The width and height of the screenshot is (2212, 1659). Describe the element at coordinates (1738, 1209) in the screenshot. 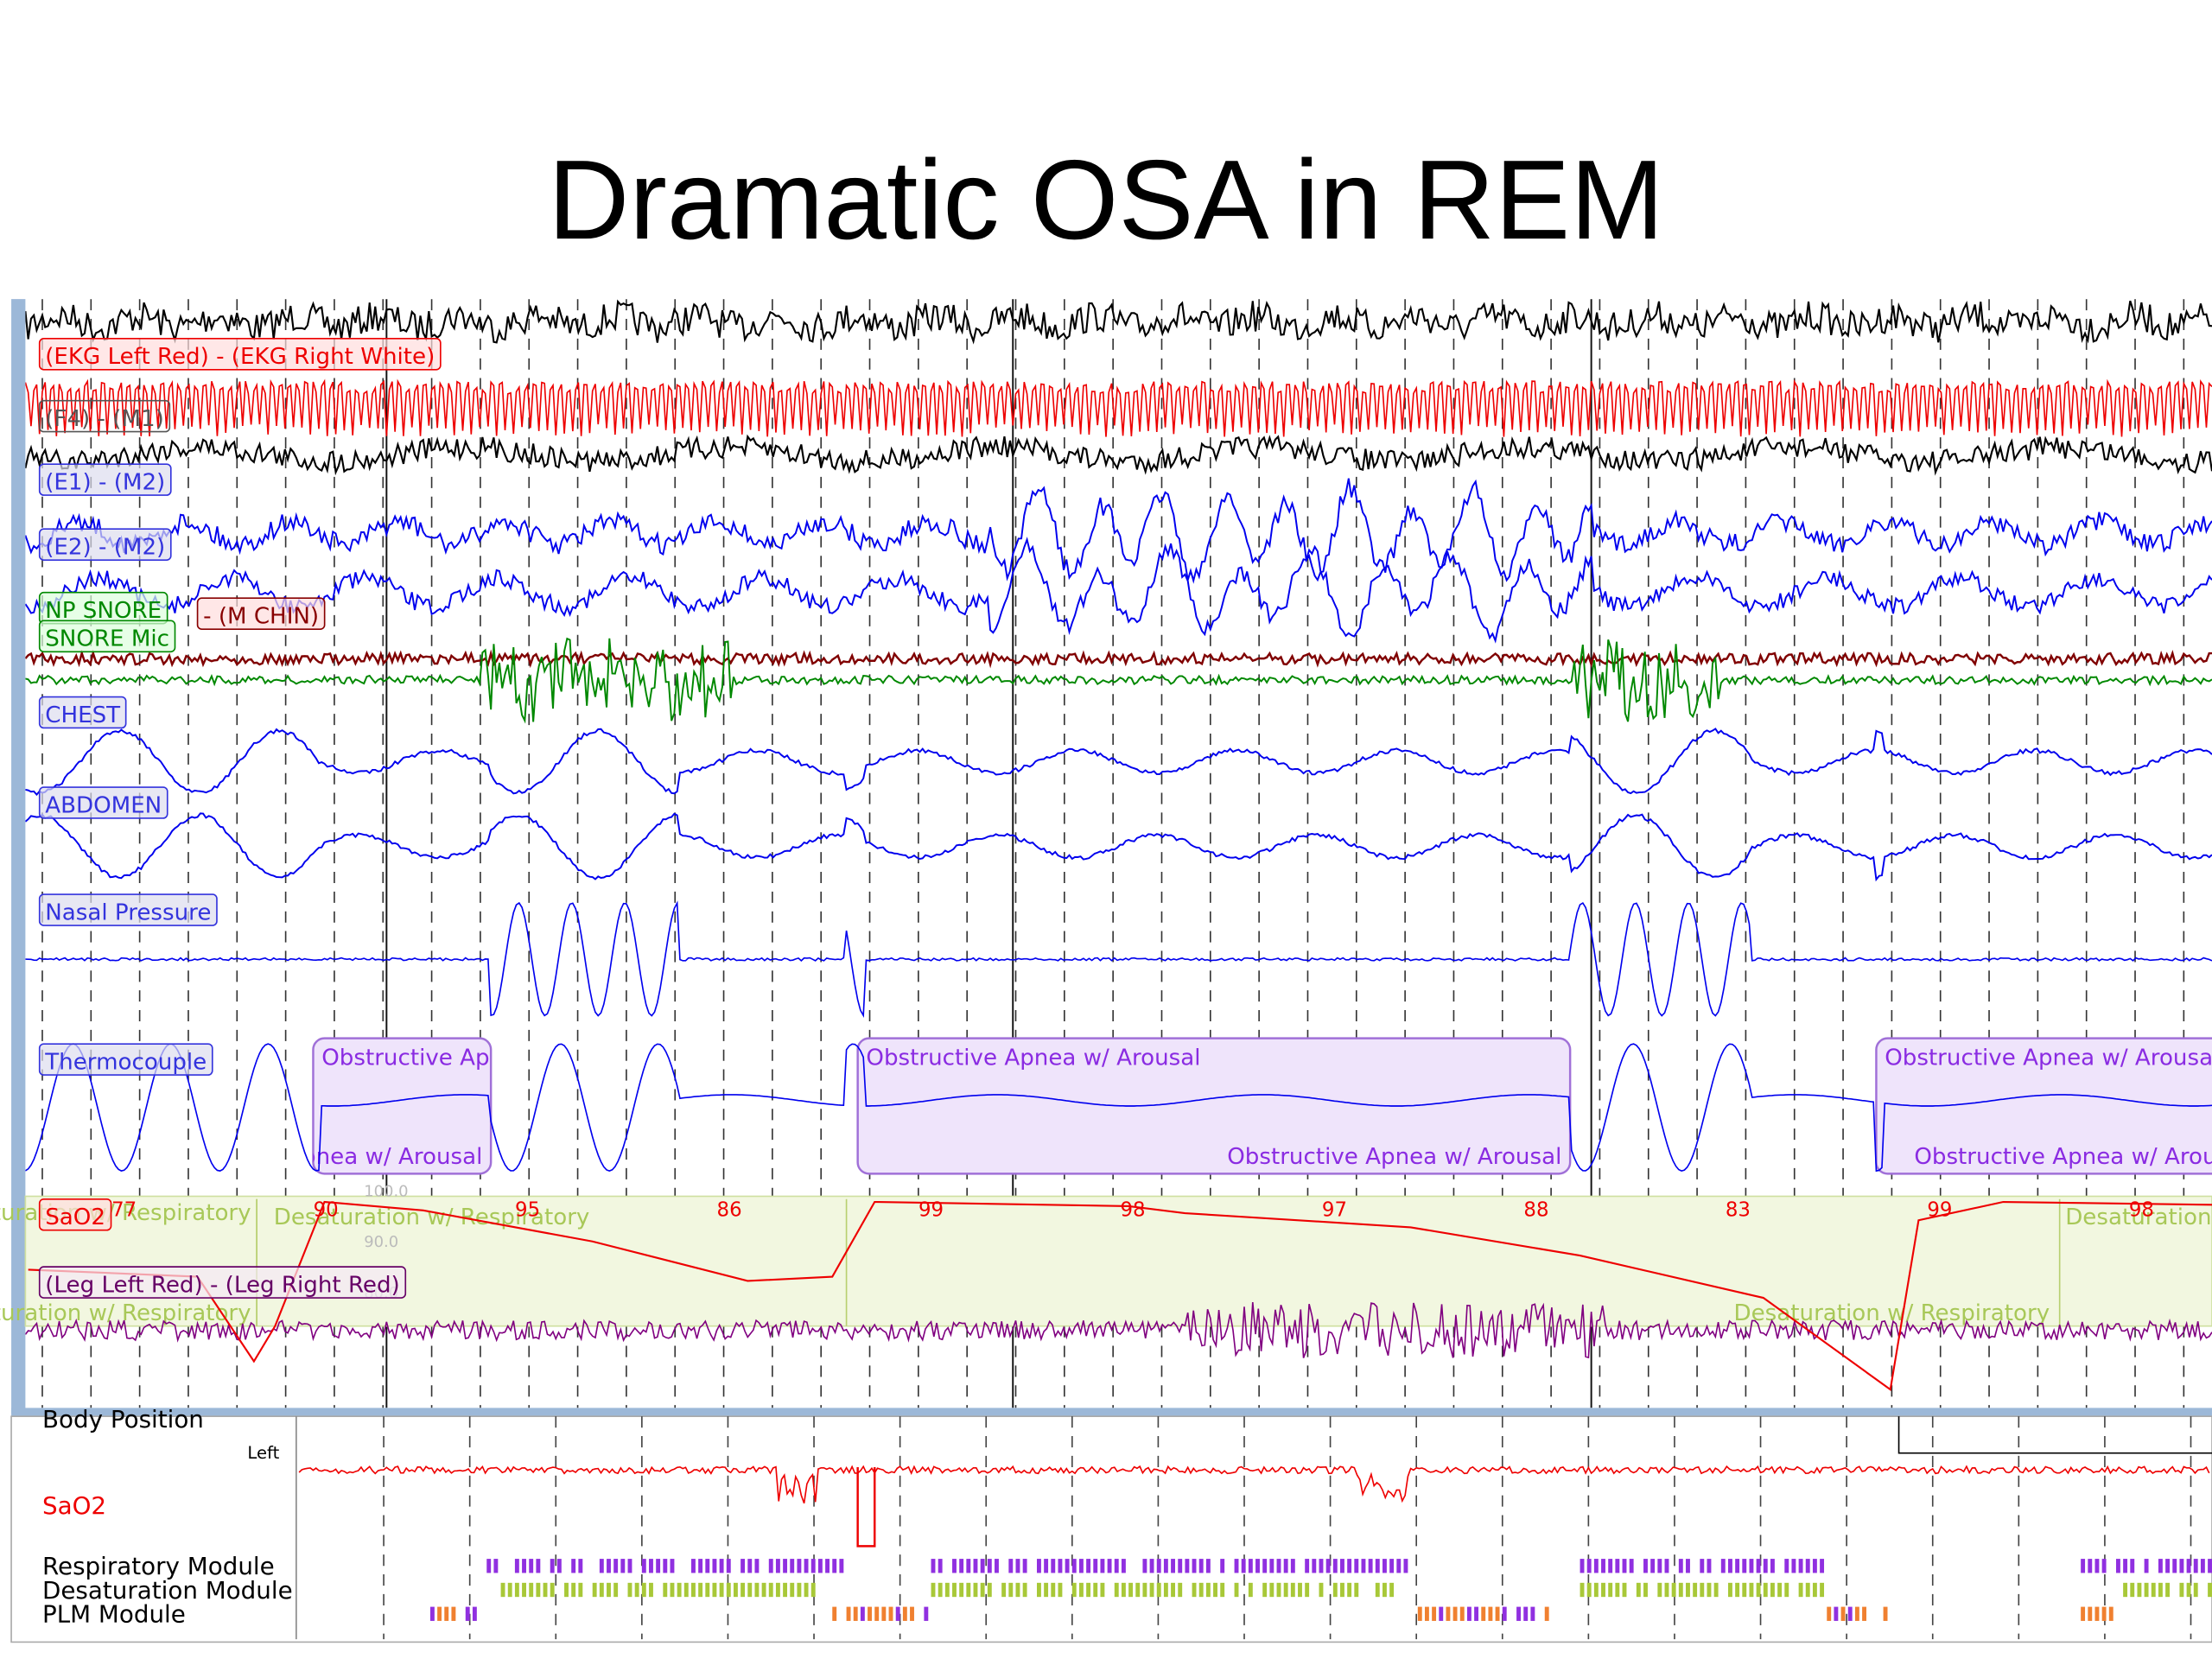

I see `sao2-value: 83` at that location.